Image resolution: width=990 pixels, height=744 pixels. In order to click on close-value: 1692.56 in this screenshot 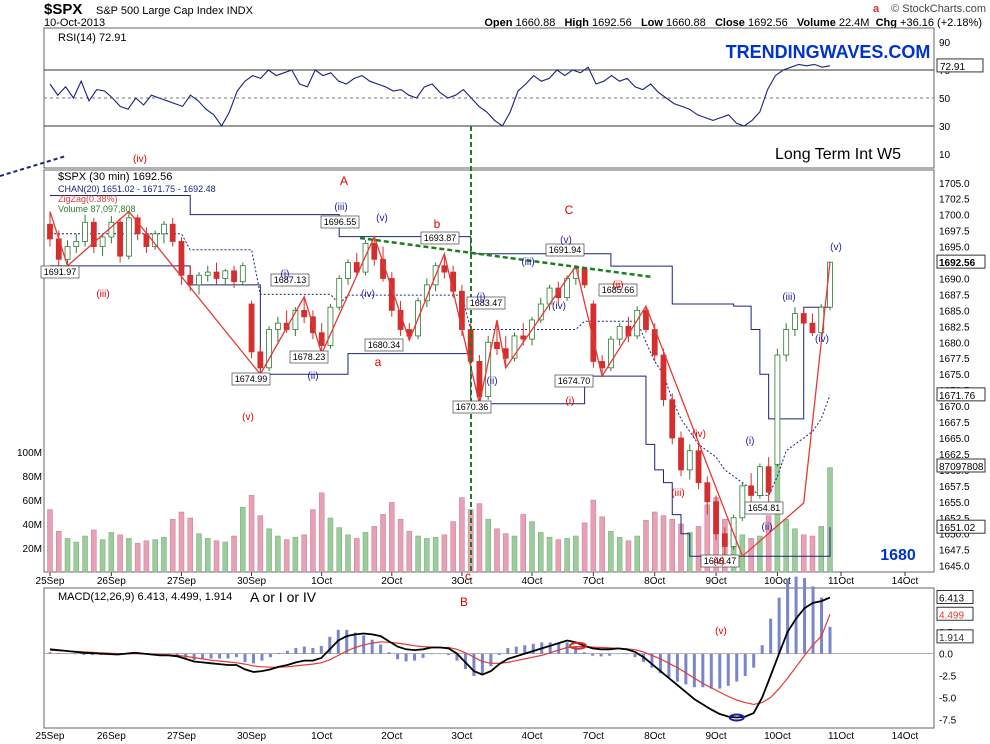, I will do `click(767, 23)`.